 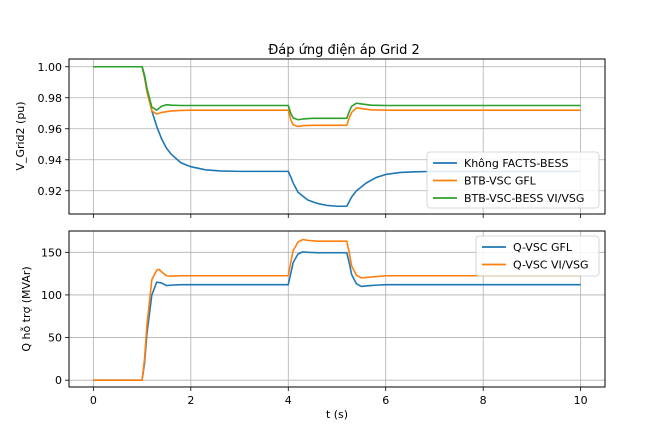 I want to click on q-y-axis-label: Q hỗ trợ (MVAr), so click(x=26, y=308).